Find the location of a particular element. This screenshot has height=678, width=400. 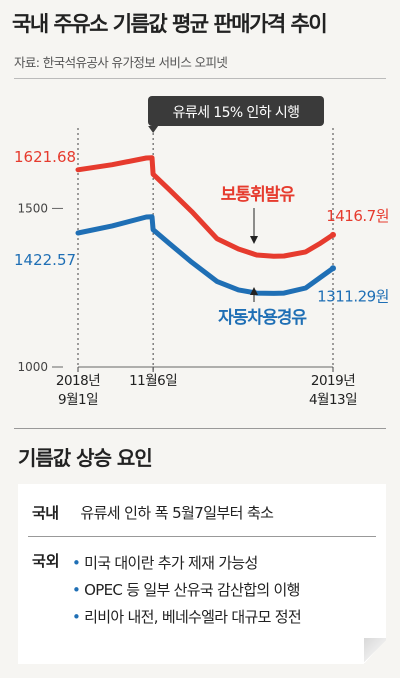

callout-box is located at coordinates (236, 111).